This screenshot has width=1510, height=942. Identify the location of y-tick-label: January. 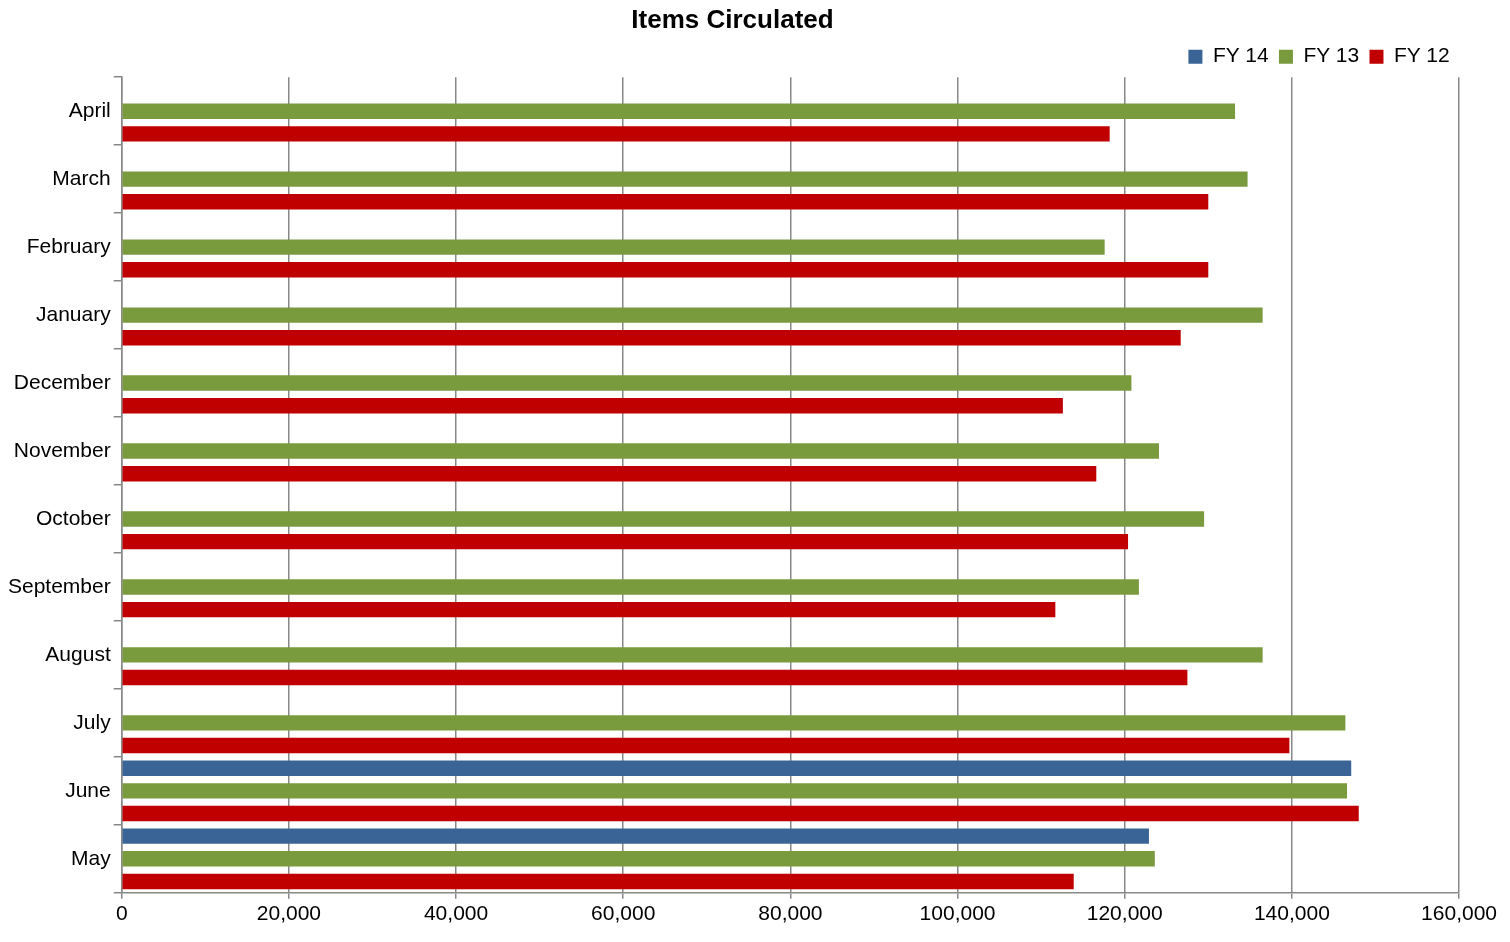
(74, 313).